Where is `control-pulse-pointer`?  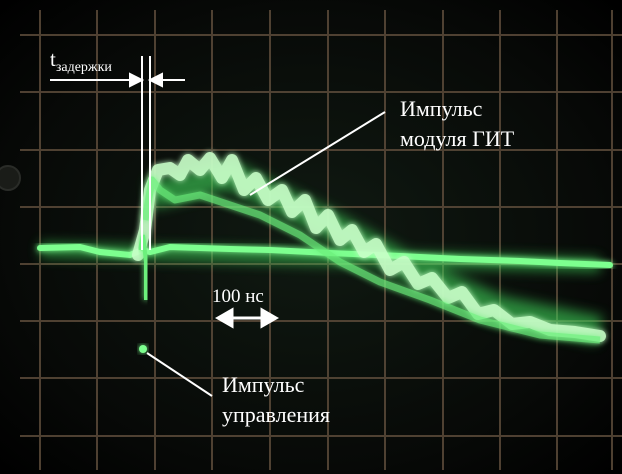
control-pulse-pointer is located at coordinates (179, 374).